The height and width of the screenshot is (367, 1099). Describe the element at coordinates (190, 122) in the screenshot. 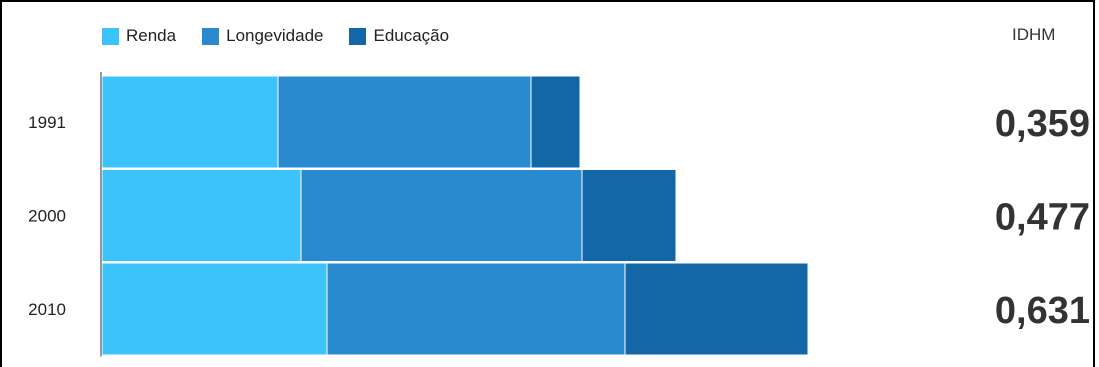

I see `bar-1991-renda` at that location.